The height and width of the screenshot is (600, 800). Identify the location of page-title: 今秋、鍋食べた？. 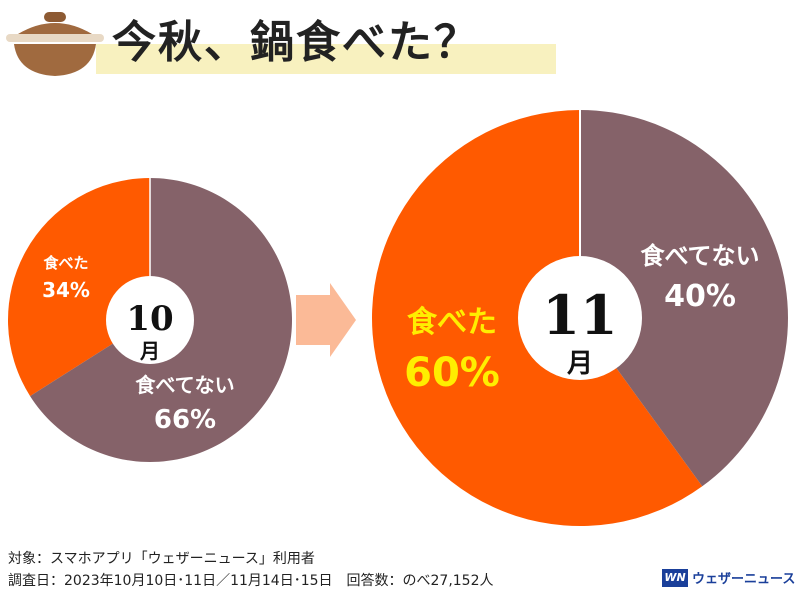
(296, 42).